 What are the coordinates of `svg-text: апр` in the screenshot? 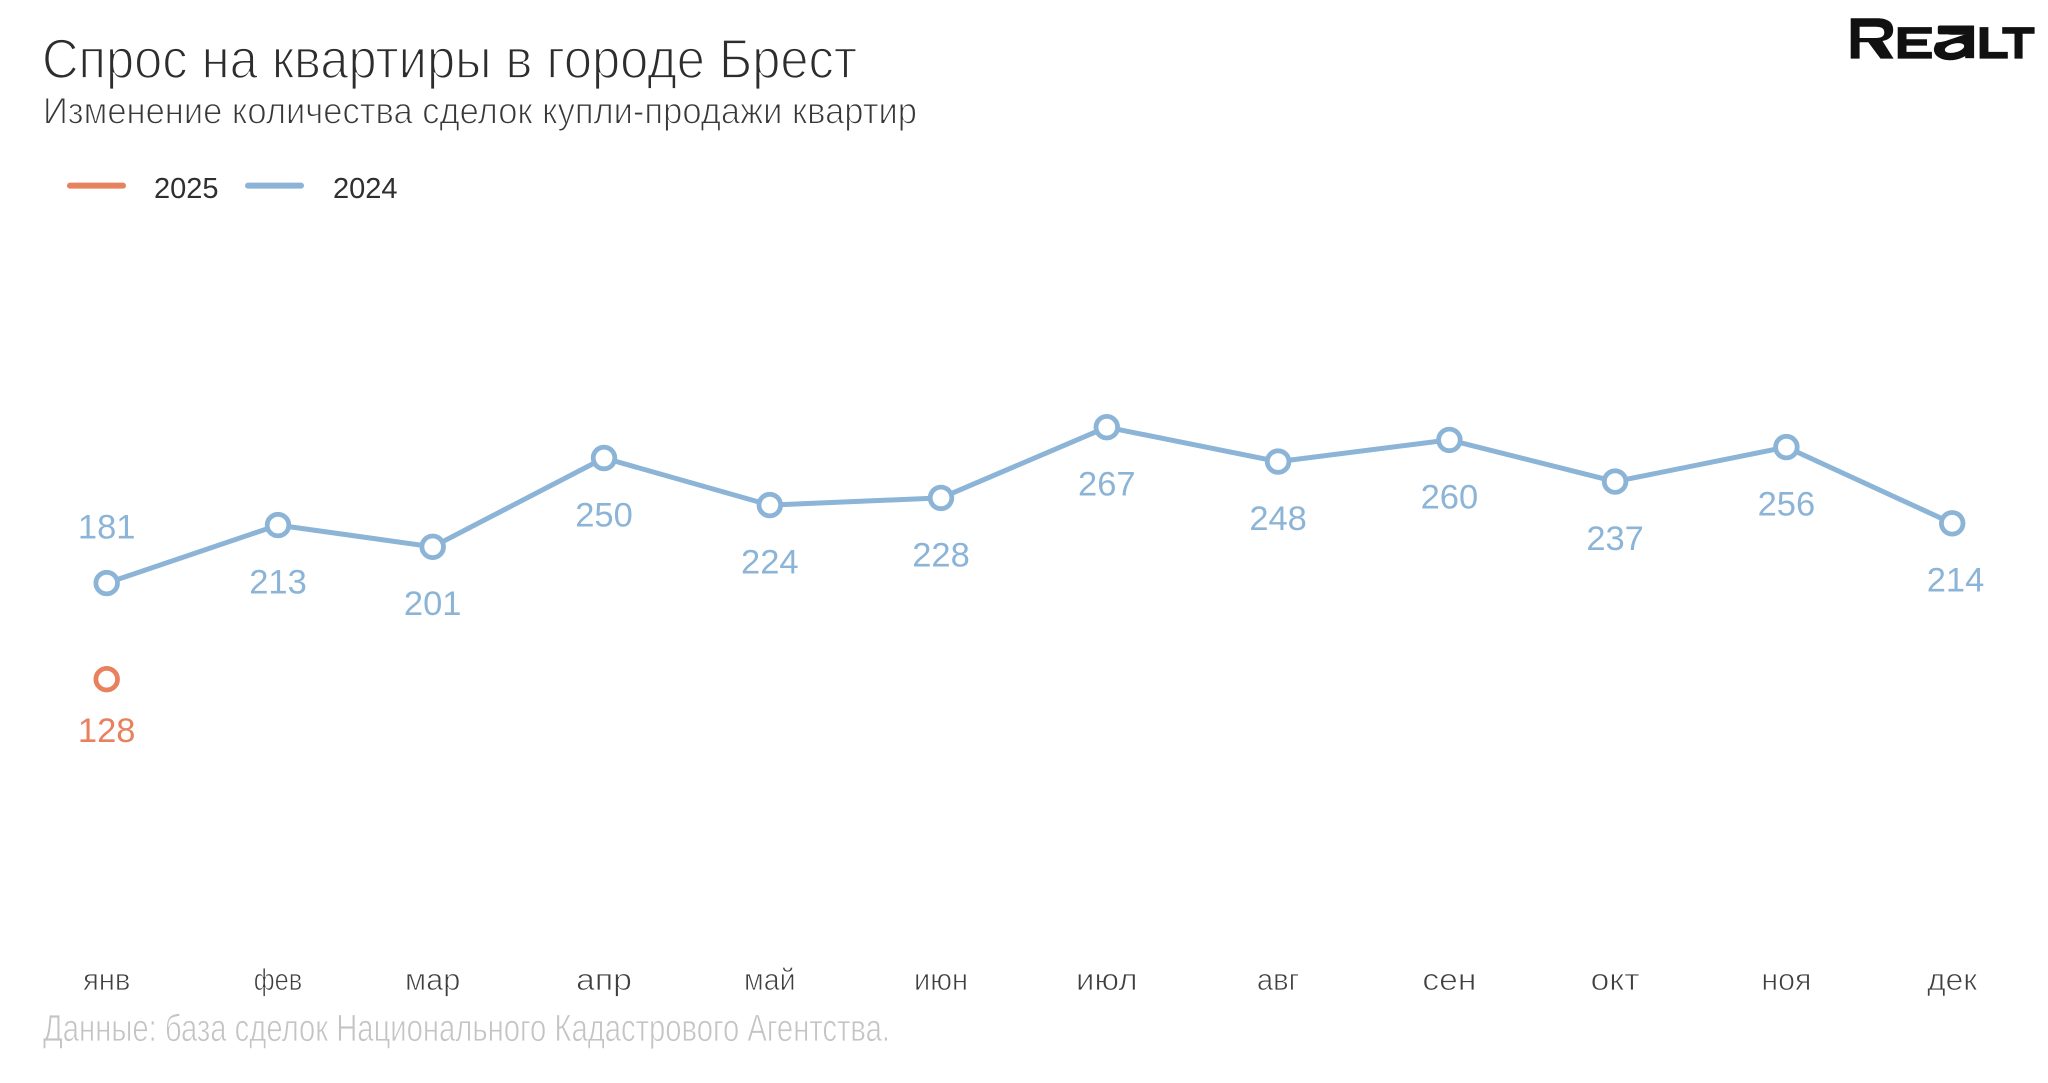 It's located at (604, 979).